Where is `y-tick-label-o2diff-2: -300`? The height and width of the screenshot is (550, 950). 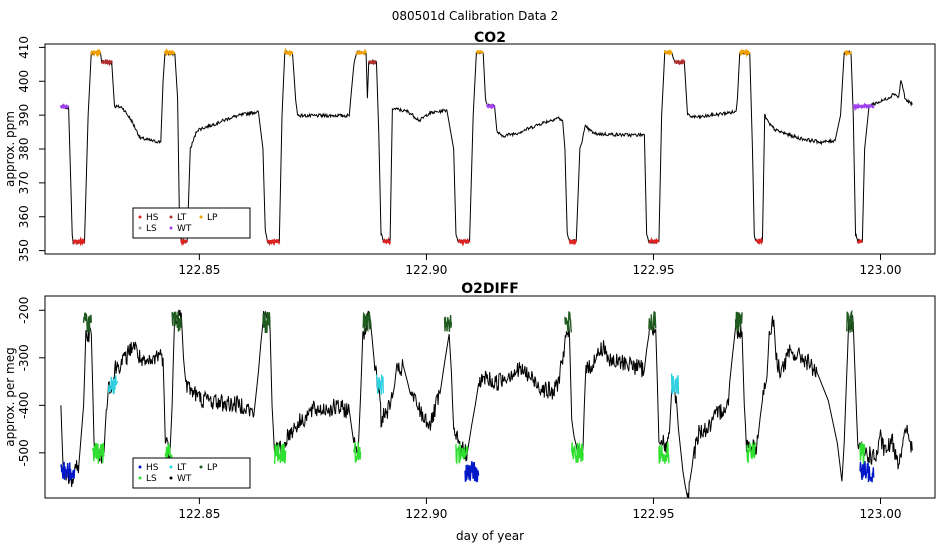
y-tick-label-o2diff-2: -300 is located at coordinates (24, 357).